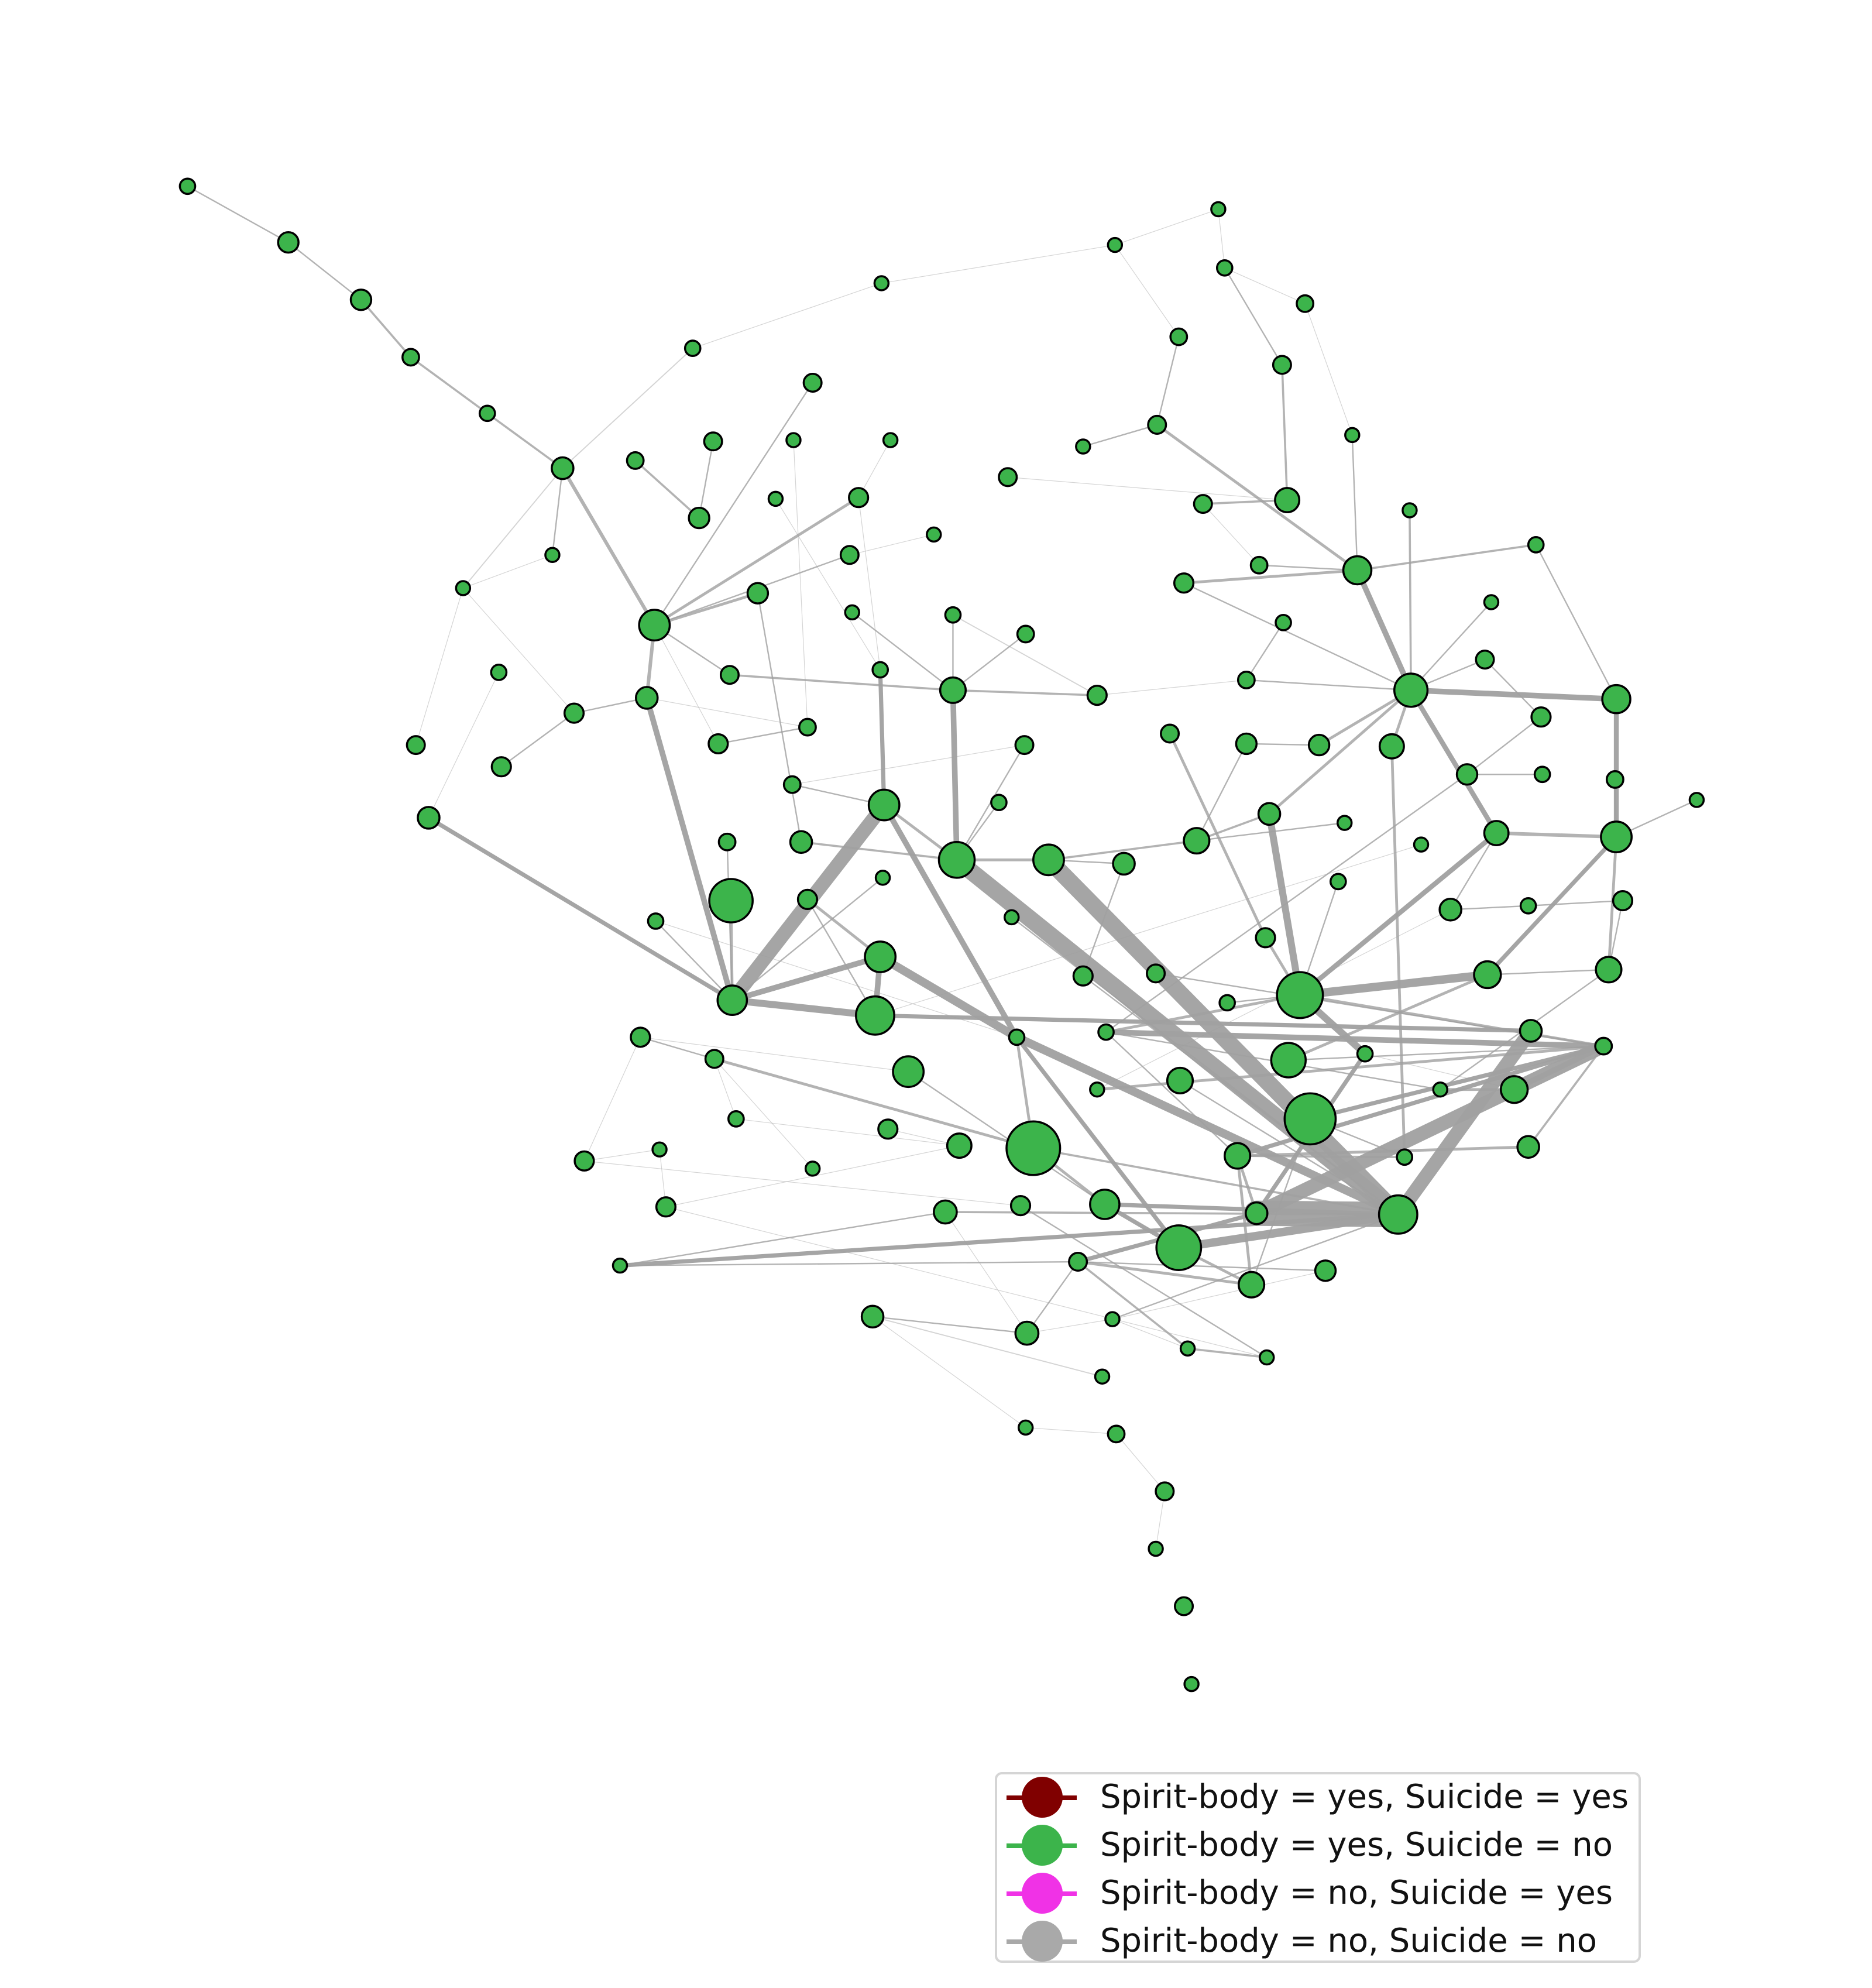  I want to click on legend-row-4: Spirit-body = no, Suicide = no, so click(1318, 1942).